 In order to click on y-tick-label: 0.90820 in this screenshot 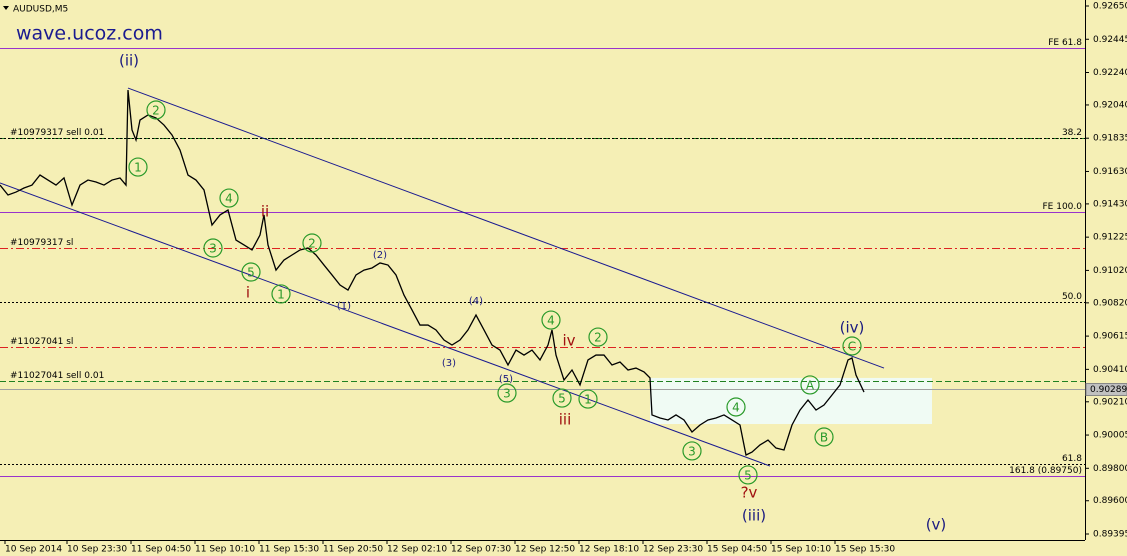, I will do `click(1110, 303)`.